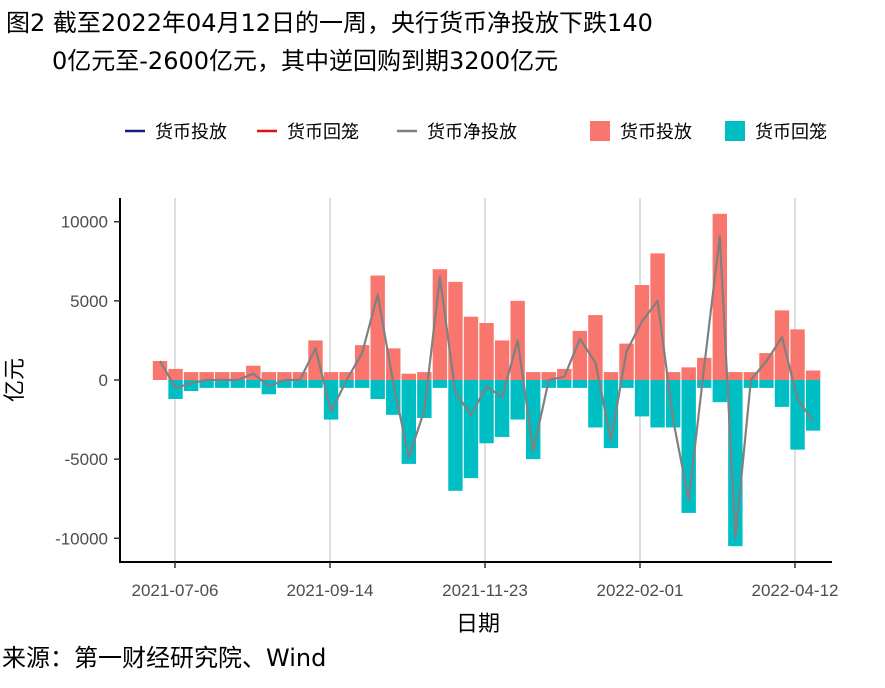 This screenshot has height=688, width=885. Describe the element at coordinates (81, 538) in the screenshot. I see `y-tick-label: -10000` at that location.